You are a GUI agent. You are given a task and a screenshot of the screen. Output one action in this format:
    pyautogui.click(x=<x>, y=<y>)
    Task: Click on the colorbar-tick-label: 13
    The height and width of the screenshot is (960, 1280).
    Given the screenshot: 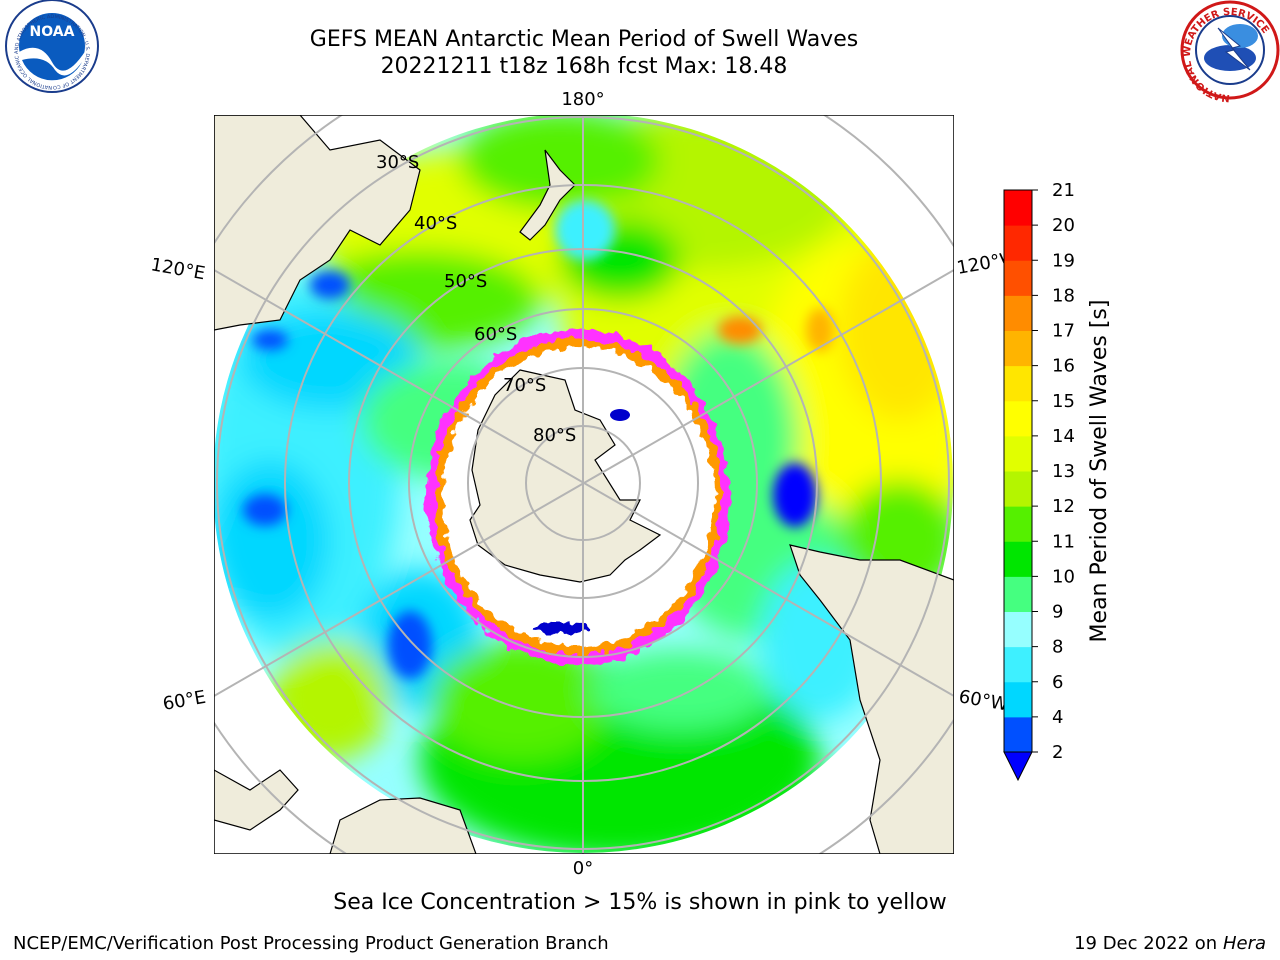 What is the action you would take?
    pyautogui.click(x=1063, y=471)
    